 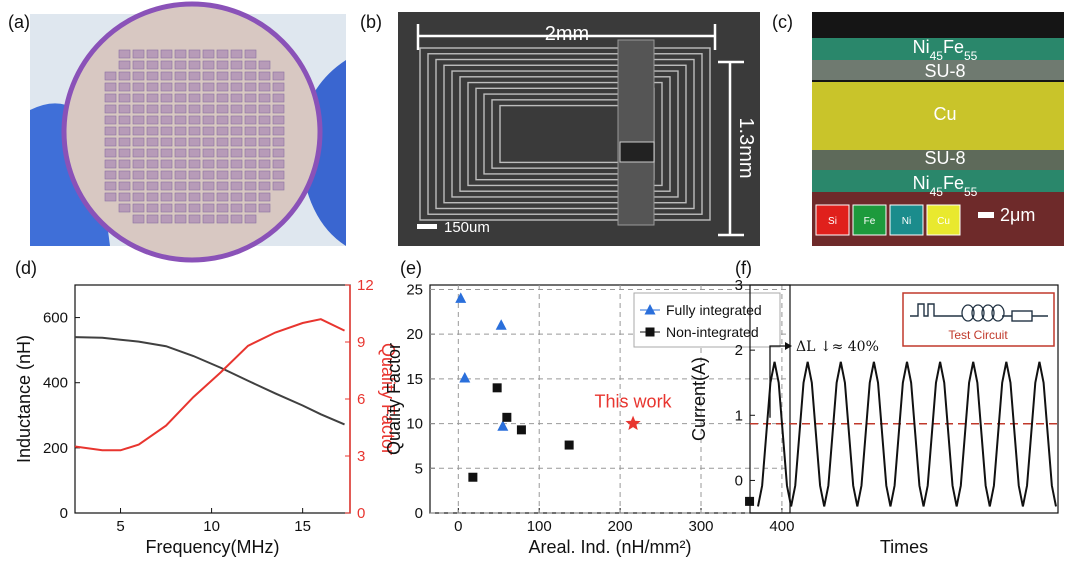 What do you see at coordinates (788, 346) in the screenshot?
I see `arrow-head` at bounding box center [788, 346].